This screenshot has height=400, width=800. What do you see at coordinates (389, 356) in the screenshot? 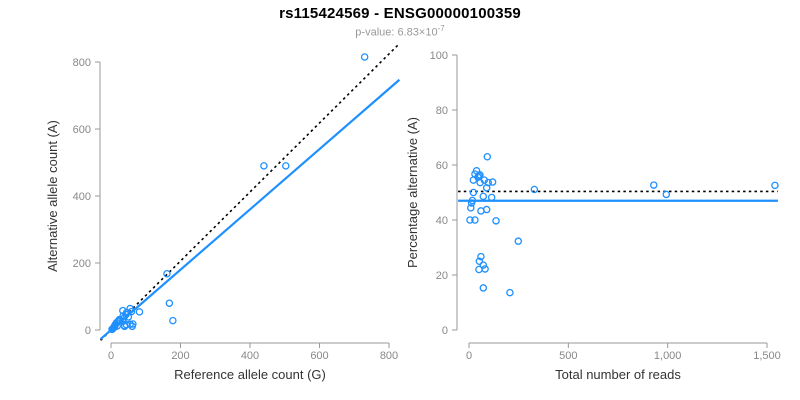
I see `x-tick-label: 800` at bounding box center [389, 356].